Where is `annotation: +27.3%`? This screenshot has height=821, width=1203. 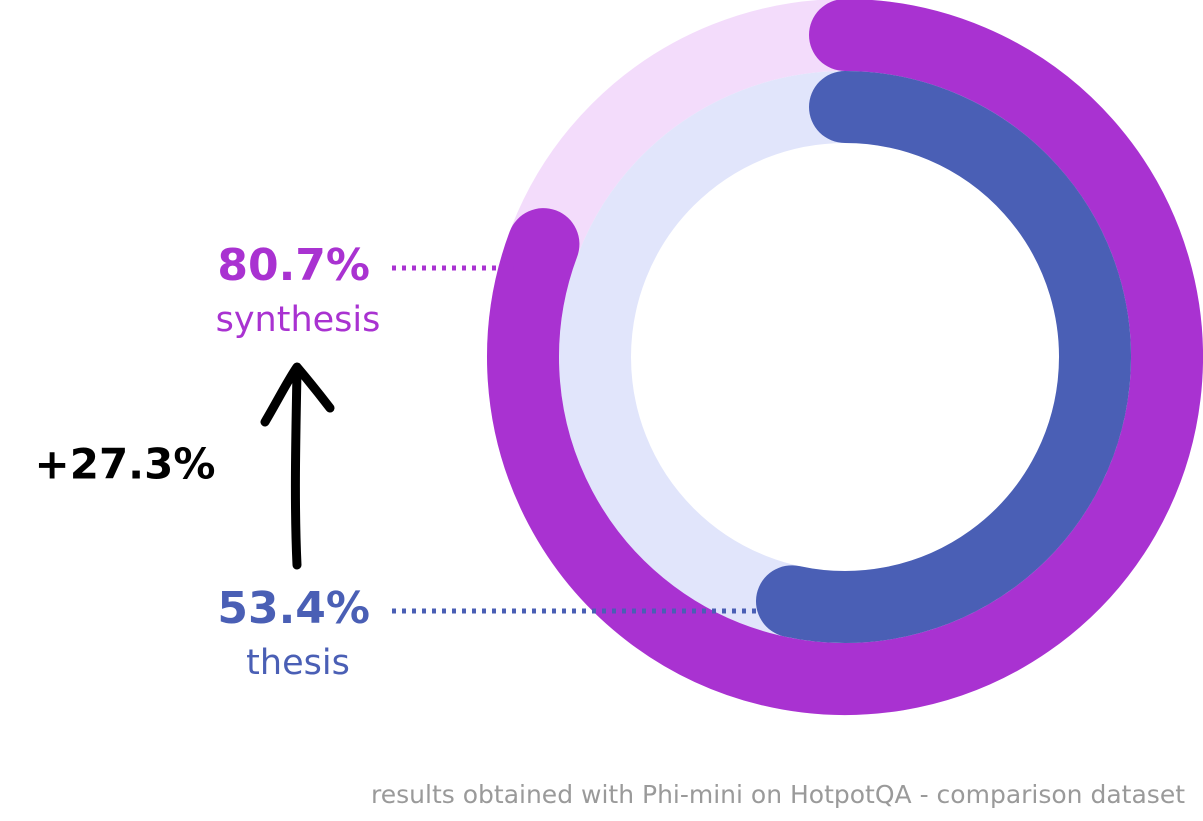 annotation: +27.3% is located at coordinates (125, 464).